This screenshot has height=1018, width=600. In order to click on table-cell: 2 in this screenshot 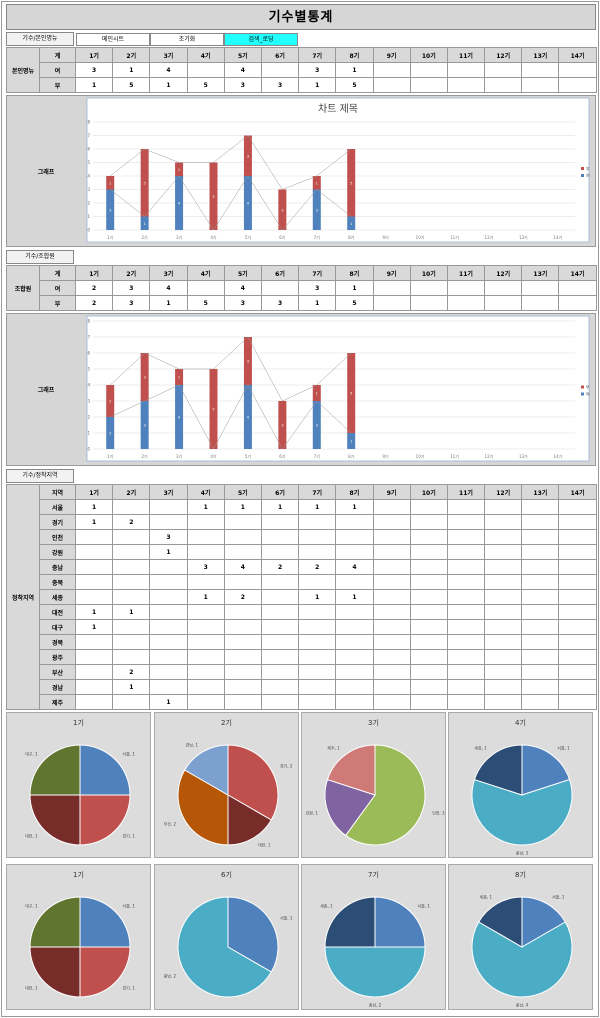, I will do `click(94, 303)`.